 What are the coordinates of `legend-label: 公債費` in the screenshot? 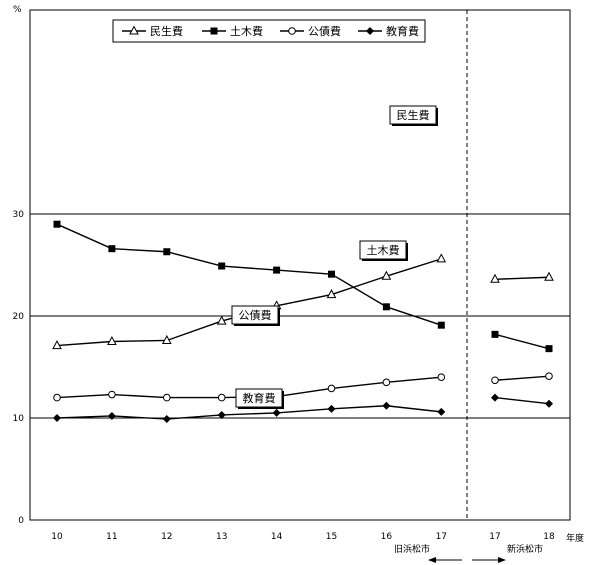 It's located at (324, 31).